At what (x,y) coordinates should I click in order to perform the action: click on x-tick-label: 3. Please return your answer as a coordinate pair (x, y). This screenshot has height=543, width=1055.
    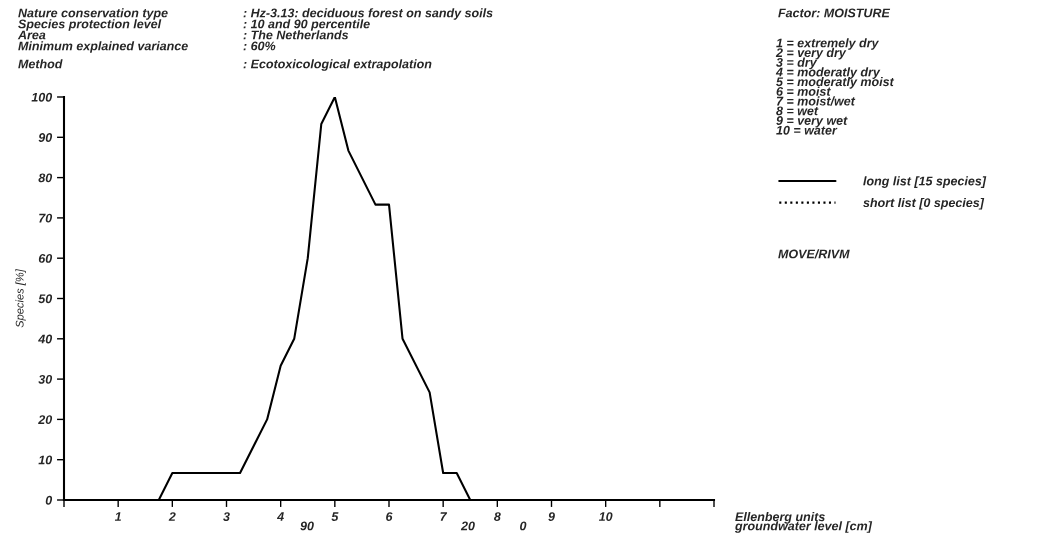
    Looking at the image, I should click on (226, 516).